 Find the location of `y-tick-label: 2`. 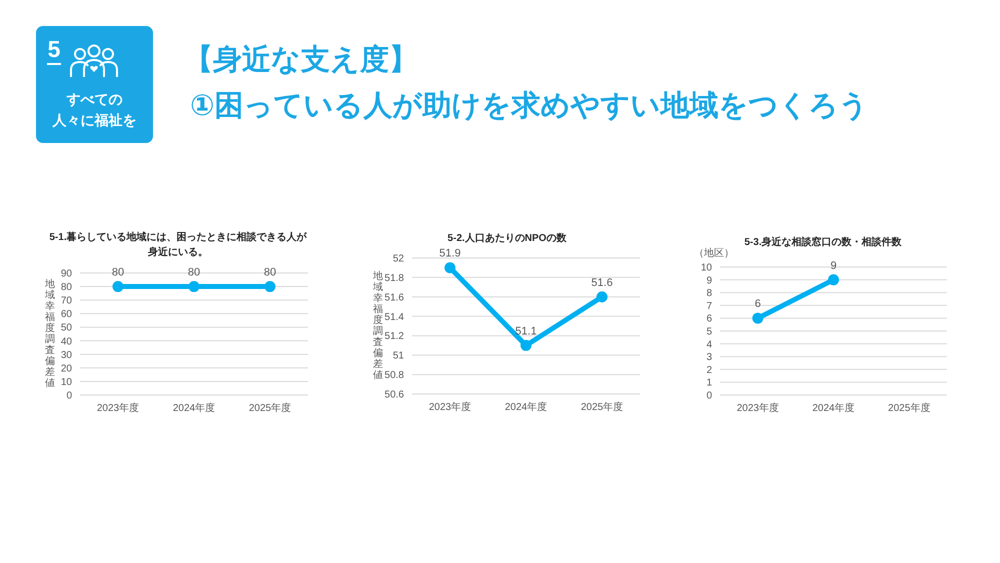

y-tick-label: 2 is located at coordinates (709, 370).